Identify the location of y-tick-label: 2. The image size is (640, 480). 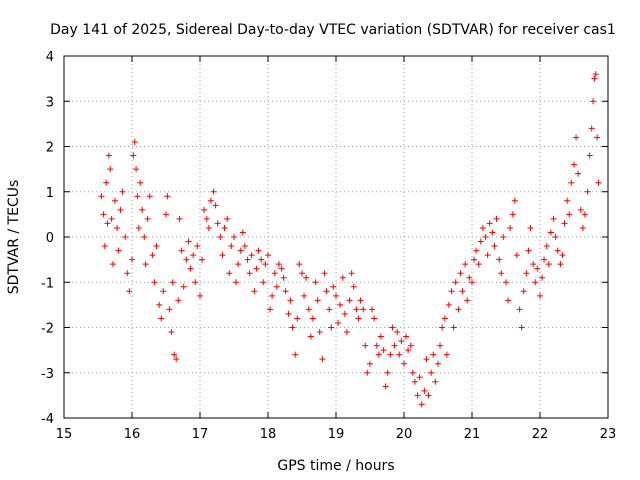
(50, 148).